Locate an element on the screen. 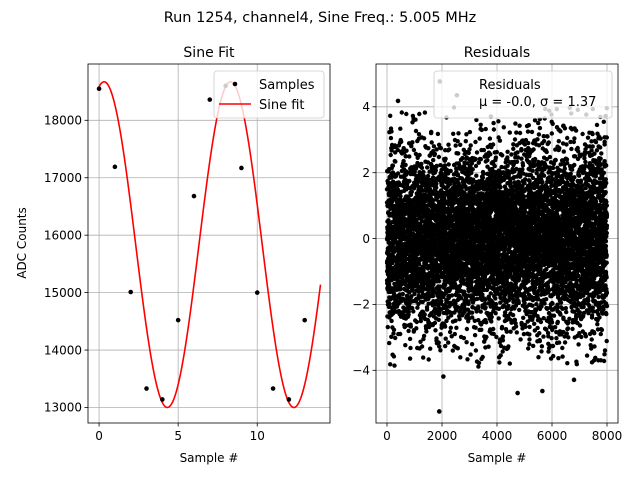  sine-fit-title: Sine Fit is located at coordinates (209, 53).